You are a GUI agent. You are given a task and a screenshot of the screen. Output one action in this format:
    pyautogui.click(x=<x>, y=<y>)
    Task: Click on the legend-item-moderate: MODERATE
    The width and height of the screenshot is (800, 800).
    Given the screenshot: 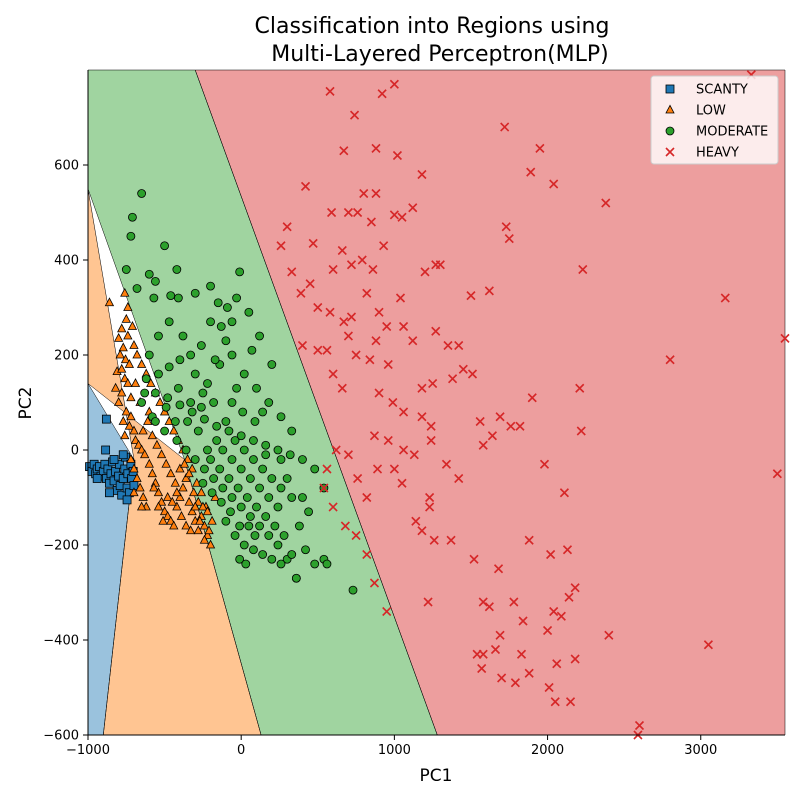 What is the action you would take?
    pyautogui.click(x=716, y=132)
    